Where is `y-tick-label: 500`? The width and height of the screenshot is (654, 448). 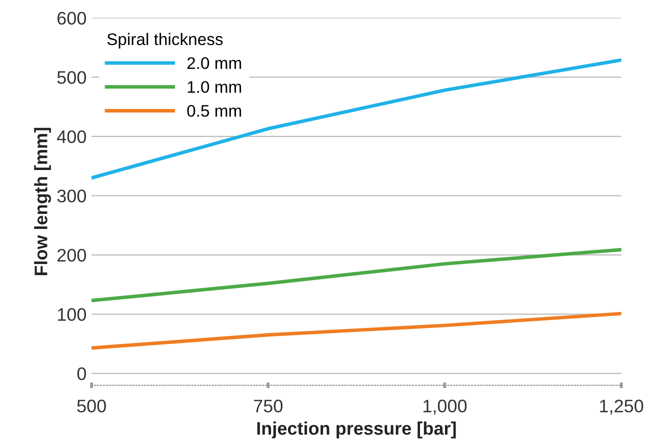
y-tick-label: 500 is located at coordinates (71, 77).